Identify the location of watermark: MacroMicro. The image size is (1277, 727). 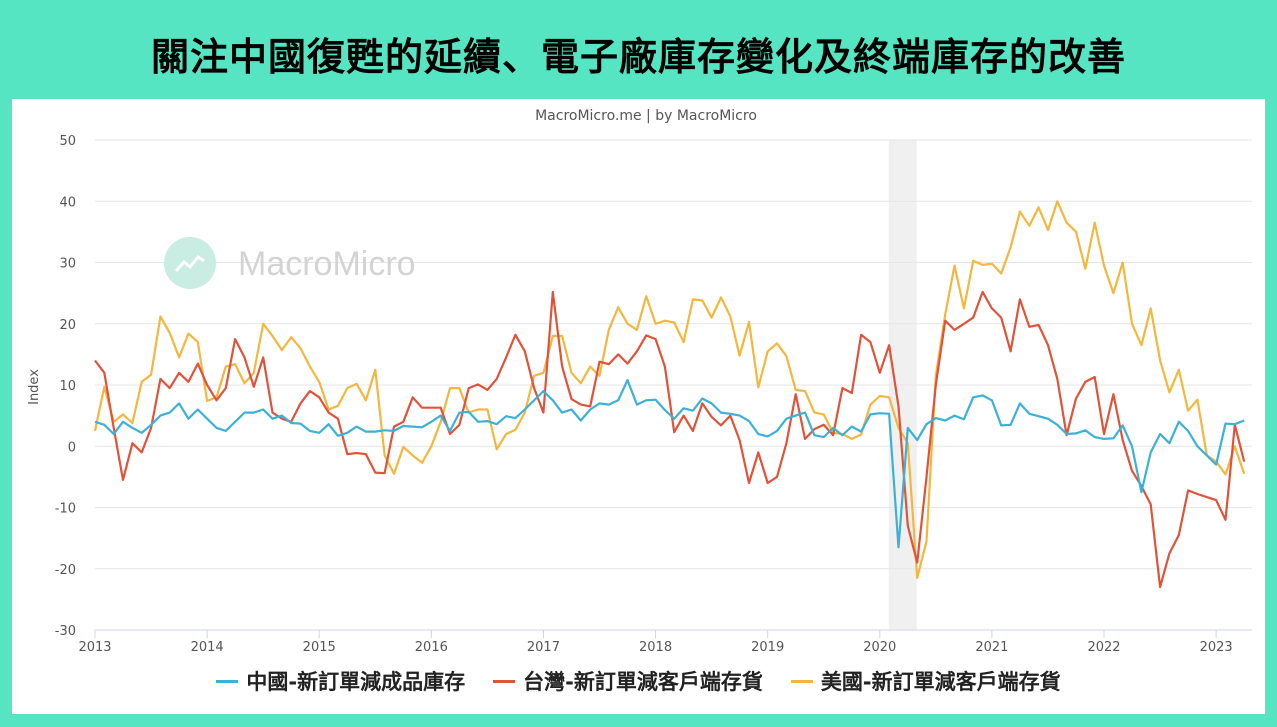
(290, 263).